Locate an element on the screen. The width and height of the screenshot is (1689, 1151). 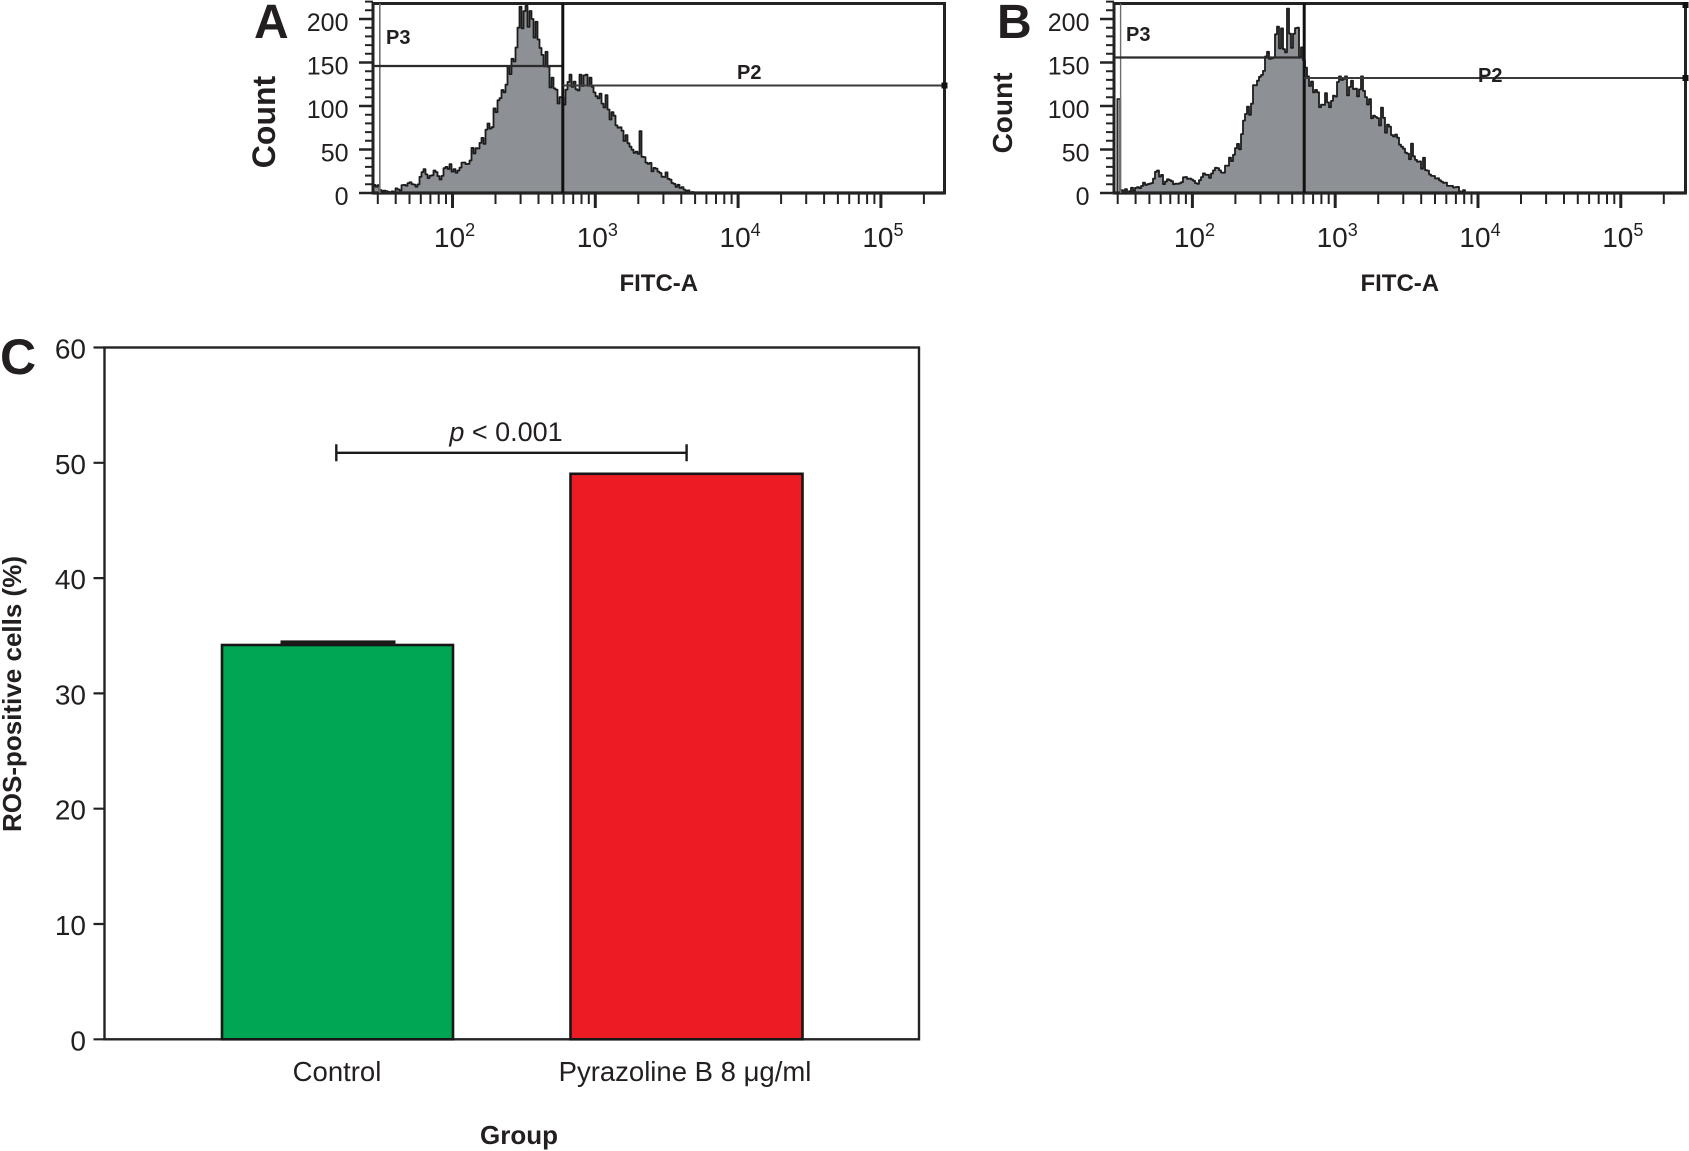
svg-text: 102 is located at coordinates (454, 236).